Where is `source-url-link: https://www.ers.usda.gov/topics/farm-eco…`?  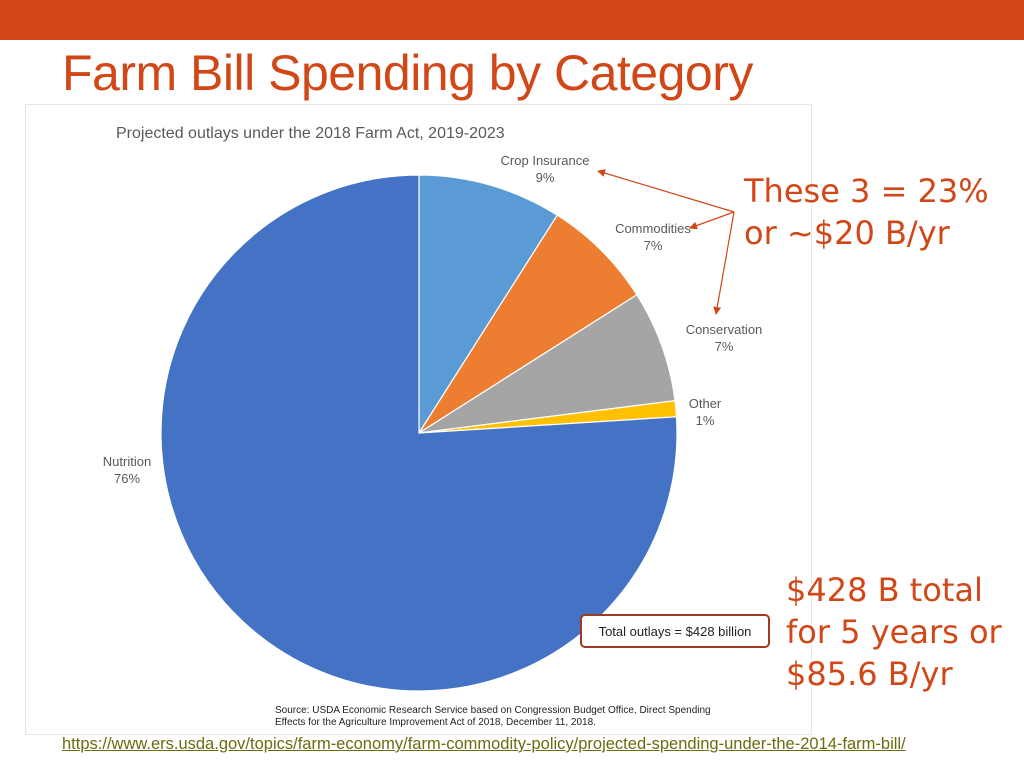 source-url-link: https://www.ers.usda.gov/topics/farm-eco… is located at coordinates (484, 744).